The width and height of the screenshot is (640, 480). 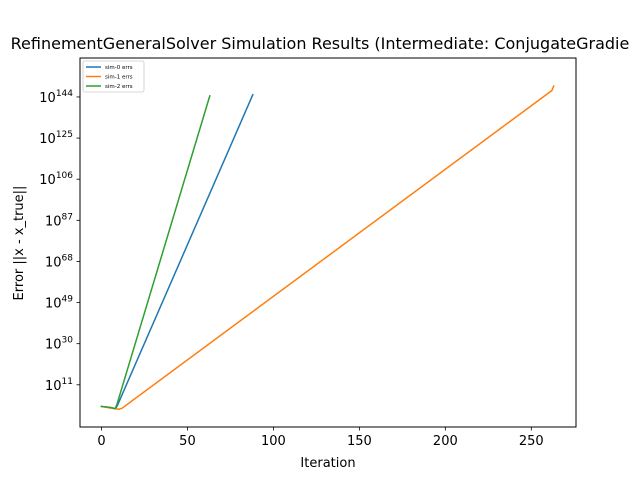 I want to click on y-axis-ticks: 1011 1030 1049 1068 1087 10106 10125 10144, so click(x=59, y=241).